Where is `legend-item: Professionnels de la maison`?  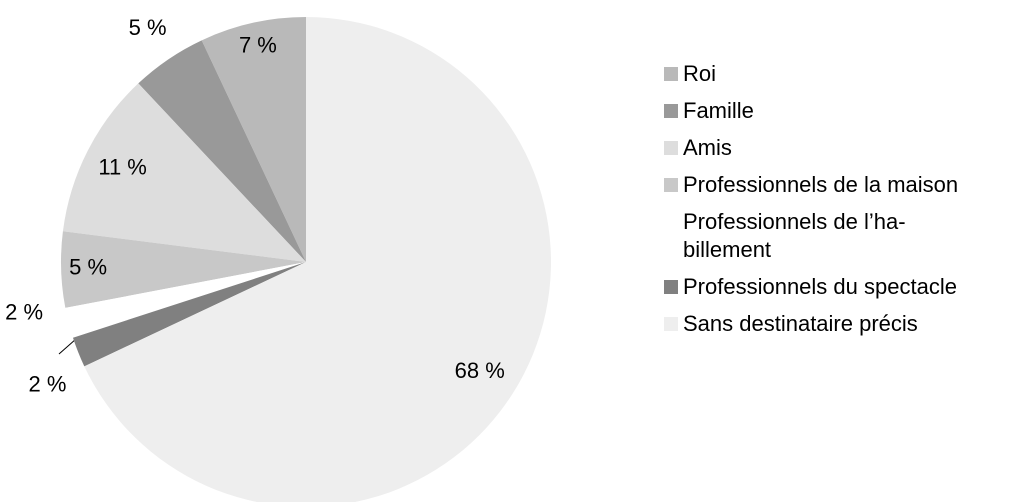
legend-item: Professionnels de la maison is located at coordinates (811, 185).